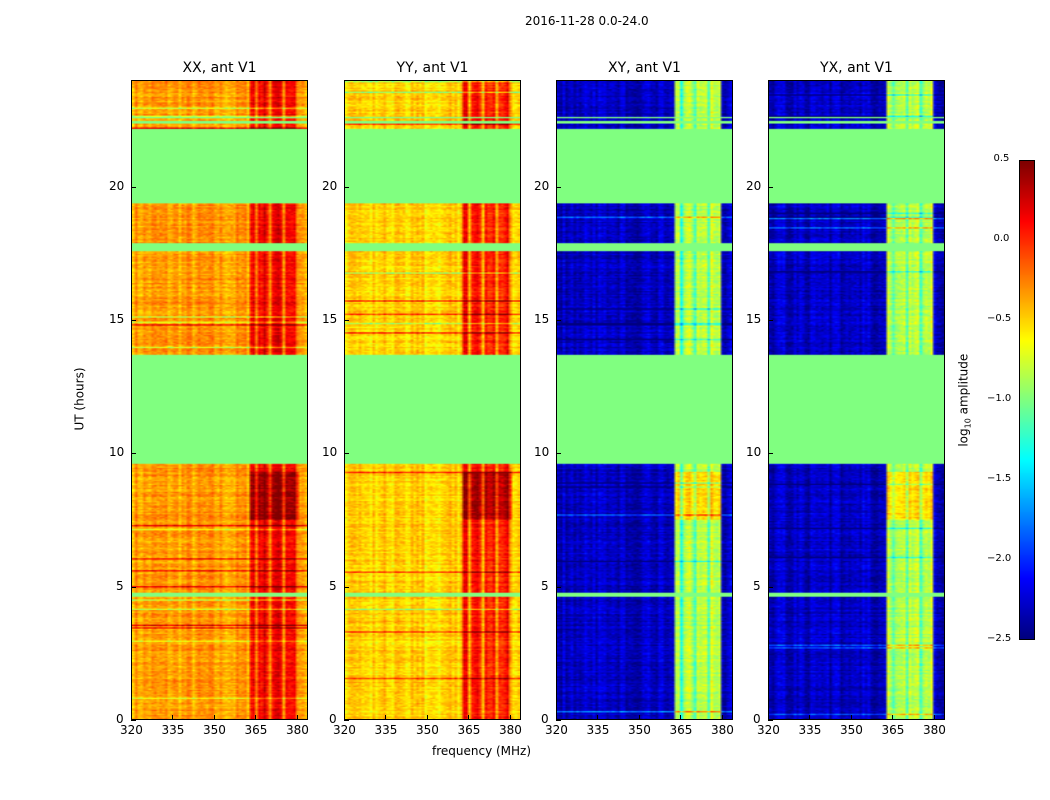  I want to click on colorbar-tick-label: 0.5, so click(1001, 158).